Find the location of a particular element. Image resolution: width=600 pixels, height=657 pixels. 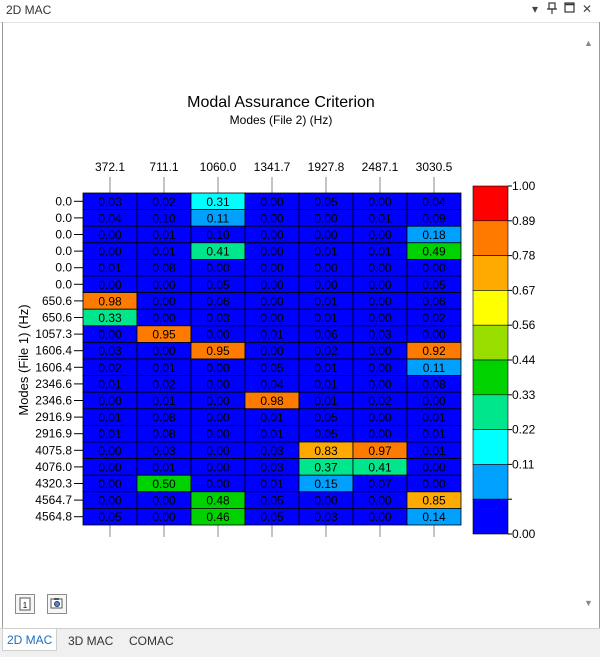

capture-button is located at coordinates (57, 604).